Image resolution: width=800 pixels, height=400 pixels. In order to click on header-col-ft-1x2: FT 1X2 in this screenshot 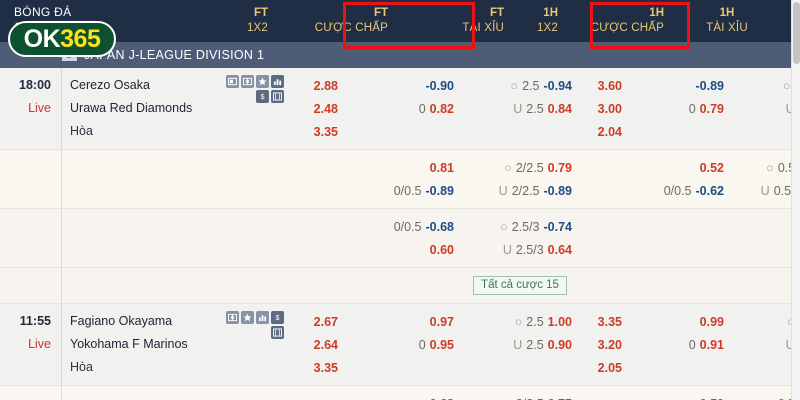, I will do `click(241, 21)`.